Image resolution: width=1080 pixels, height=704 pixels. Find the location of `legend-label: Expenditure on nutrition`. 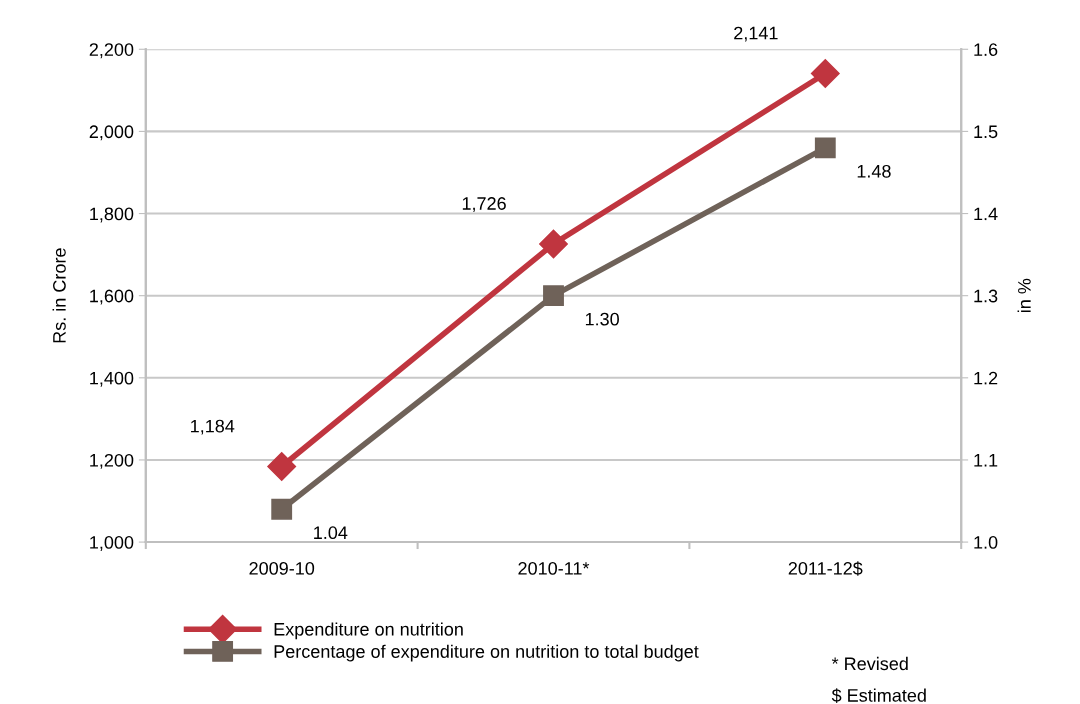

legend-label: Expenditure on nutrition is located at coordinates (368, 631).